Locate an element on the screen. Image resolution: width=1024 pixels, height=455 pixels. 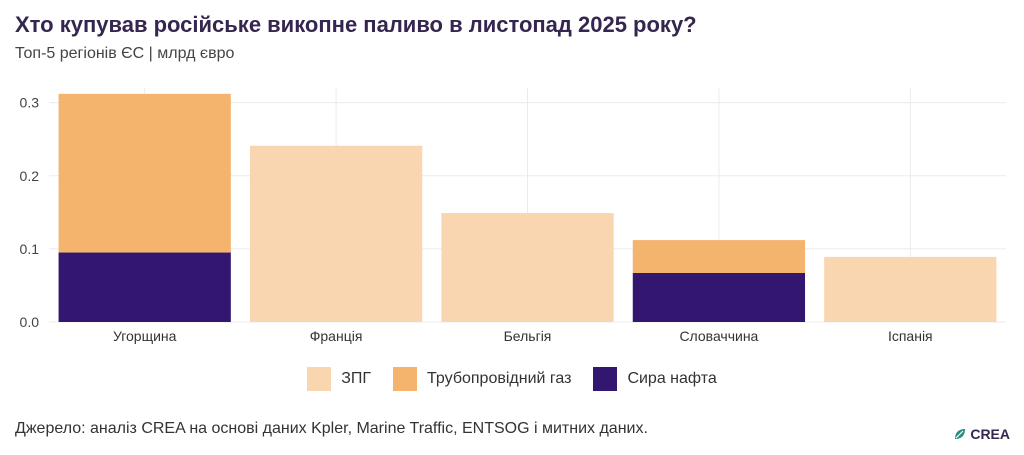
legend-item-crude-oil: Сира нафта is located at coordinates (655, 379).